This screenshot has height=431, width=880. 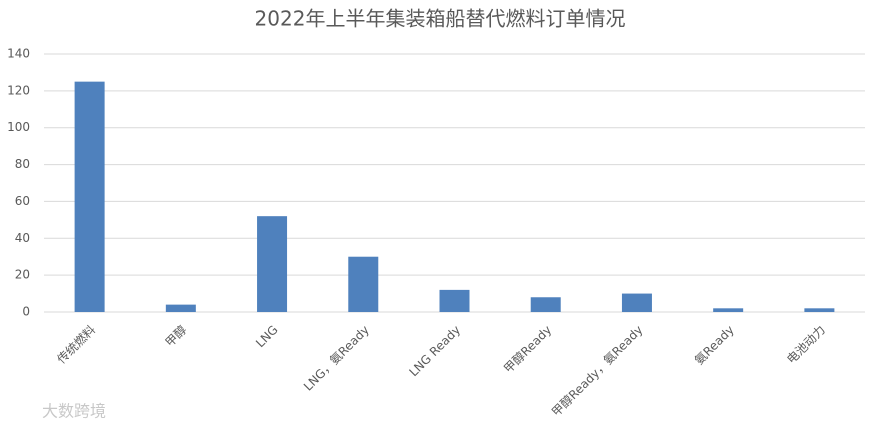 I want to click on y-tick-label: 80, so click(x=22, y=164).